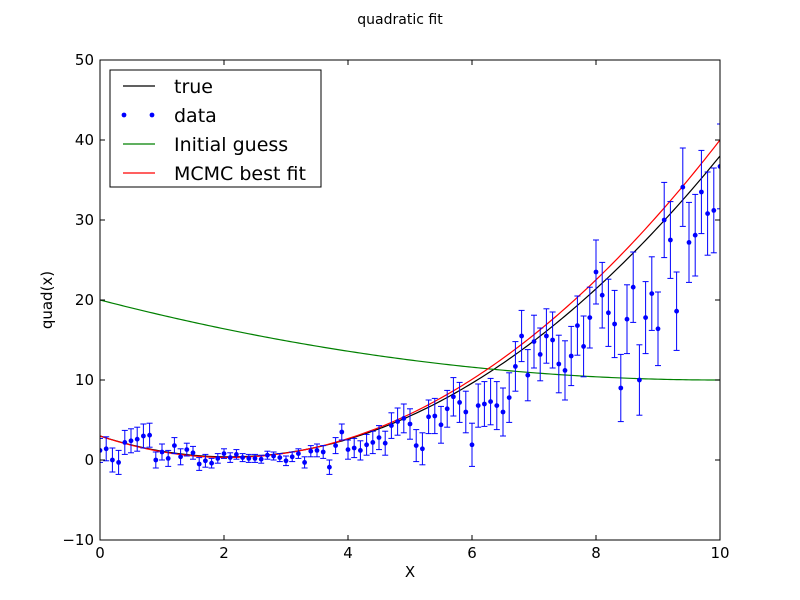 The width and height of the screenshot is (800, 600). Describe the element at coordinates (89, 460) in the screenshot. I see `y-tick-label: 0` at that location.